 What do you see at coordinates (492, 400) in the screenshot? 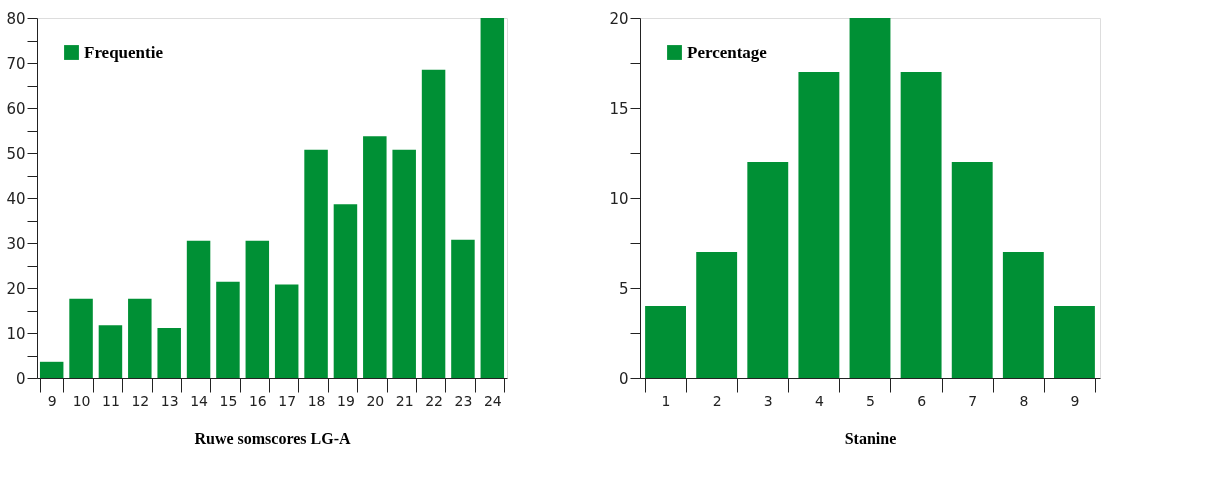
I see `x-tick-label: 24` at bounding box center [492, 400].